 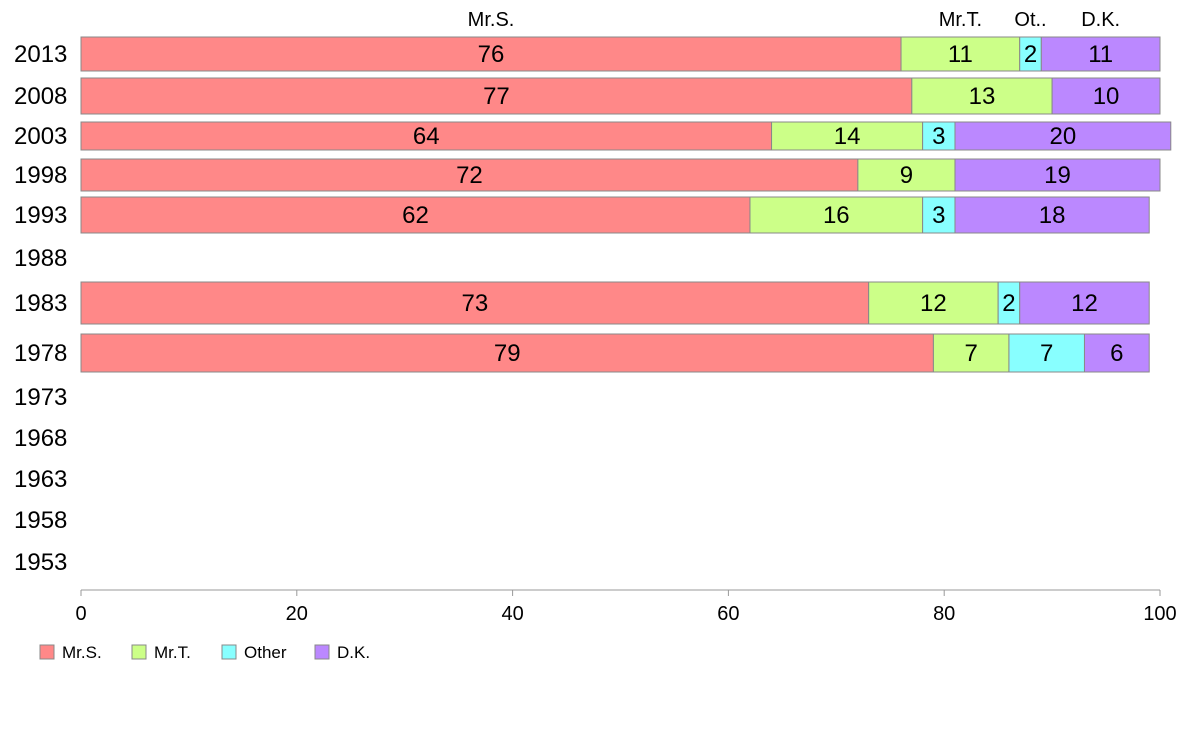 I want to click on series-top-label: Mr.T., so click(x=960, y=20).